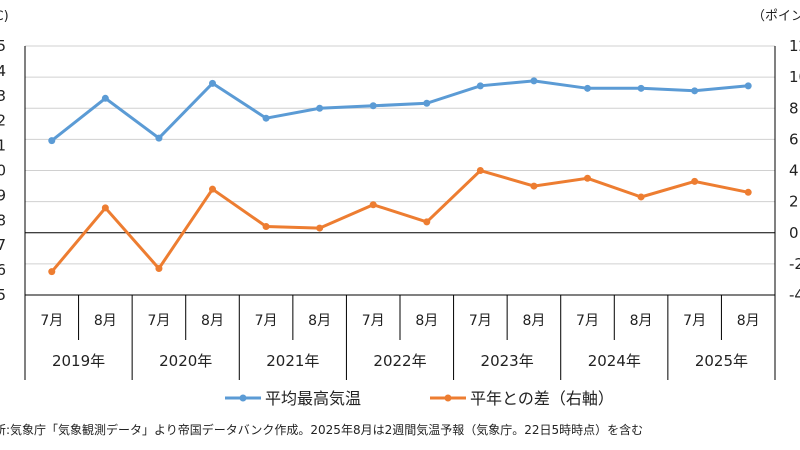 This screenshot has height=450, width=800. Describe the element at coordinates (419, 398) in the screenshot. I see `legend: 平均最高気温 平年との差（右軸）` at that location.